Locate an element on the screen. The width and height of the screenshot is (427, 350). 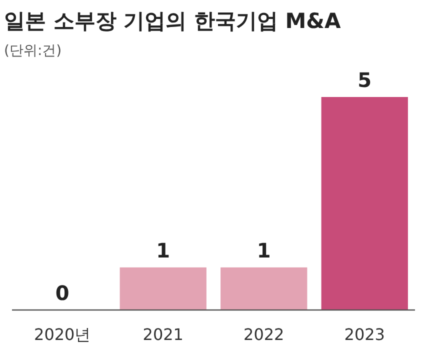
chart-subtitle: (단위:건) is located at coordinates (33, 51).